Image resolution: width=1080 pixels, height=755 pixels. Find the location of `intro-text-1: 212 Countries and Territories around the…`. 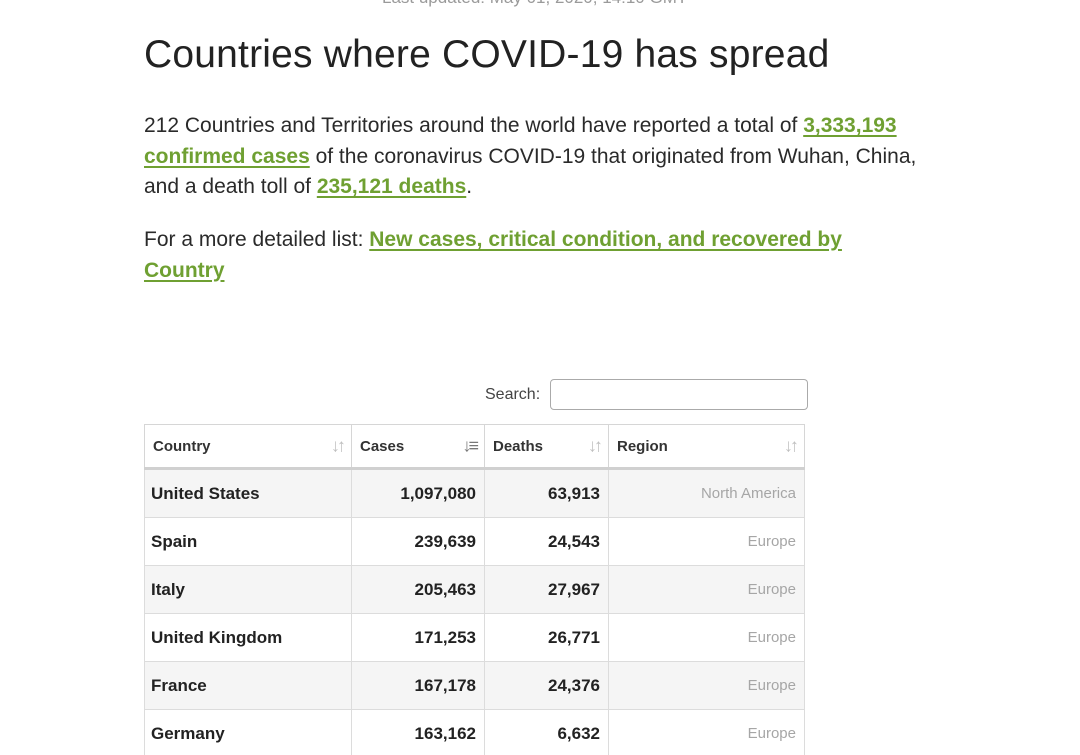

intro-text-1: 212 Countries and Territories around the… is located at coordinates (474, 125).